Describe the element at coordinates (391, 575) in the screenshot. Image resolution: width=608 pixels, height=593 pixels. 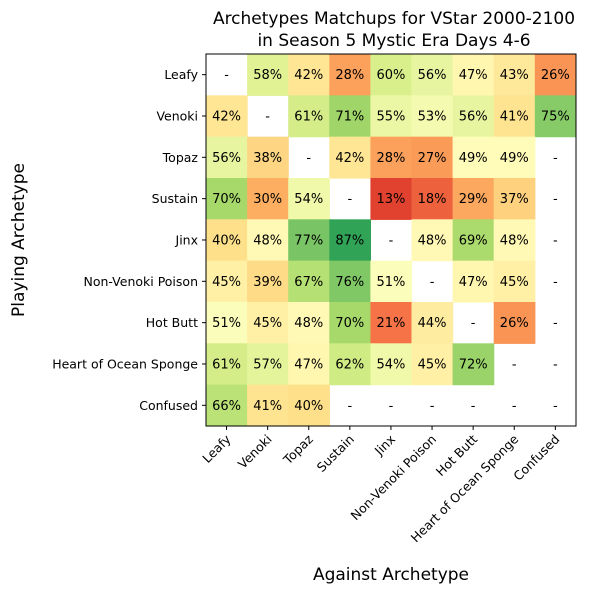
I see `x-axis-label: Against Archetype` at that location.